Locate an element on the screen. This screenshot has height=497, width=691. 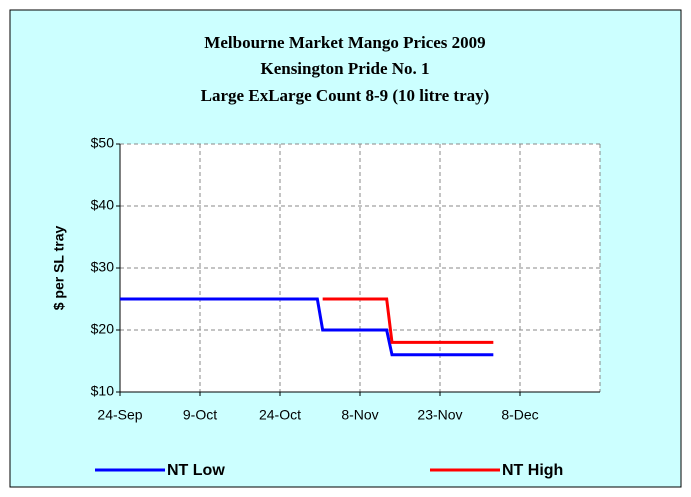
x-tick-label: 23-Nov is located at coordinates (439, 415).